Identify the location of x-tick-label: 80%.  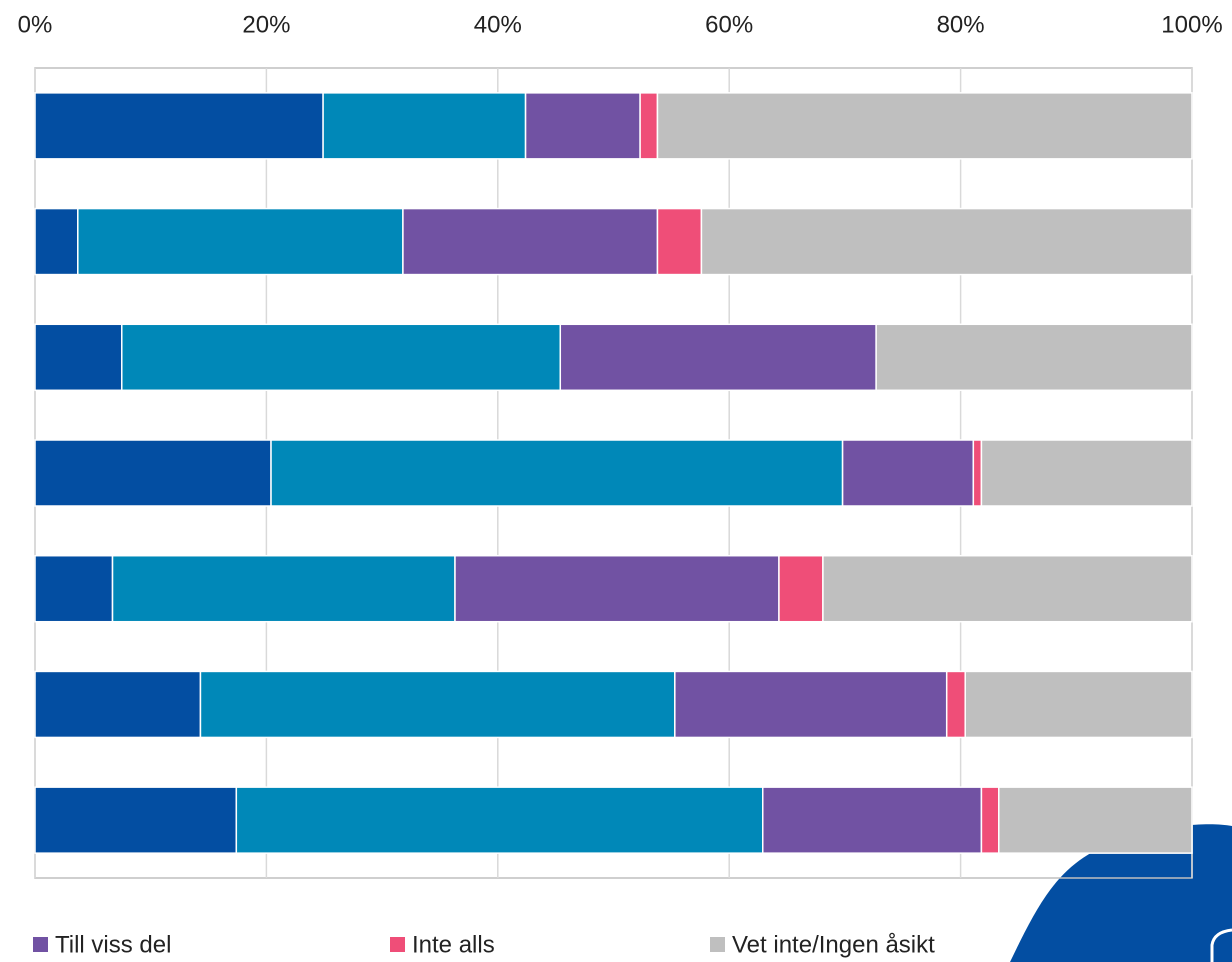
(961, 24).